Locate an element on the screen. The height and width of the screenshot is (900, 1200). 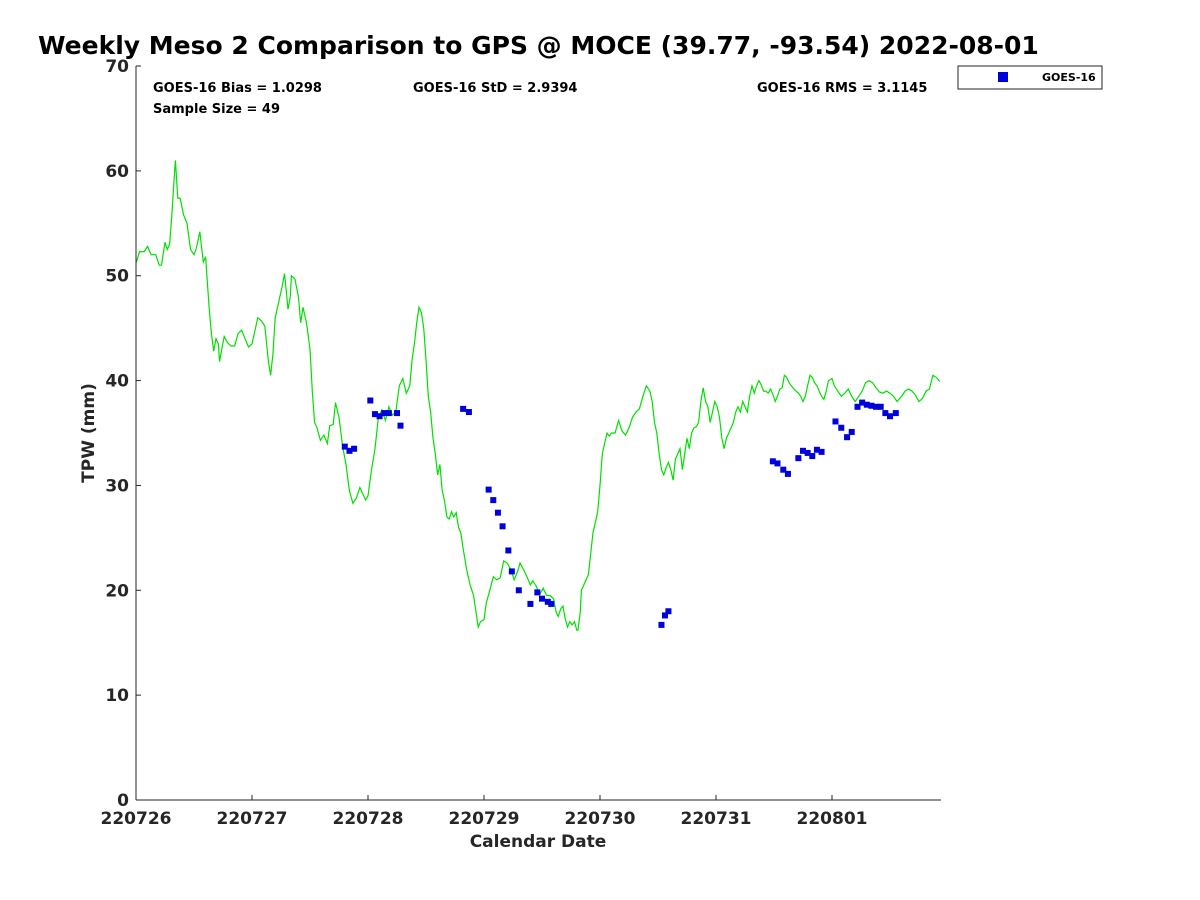
legend-marker-goes16 is located at coordinates (1003, 77).